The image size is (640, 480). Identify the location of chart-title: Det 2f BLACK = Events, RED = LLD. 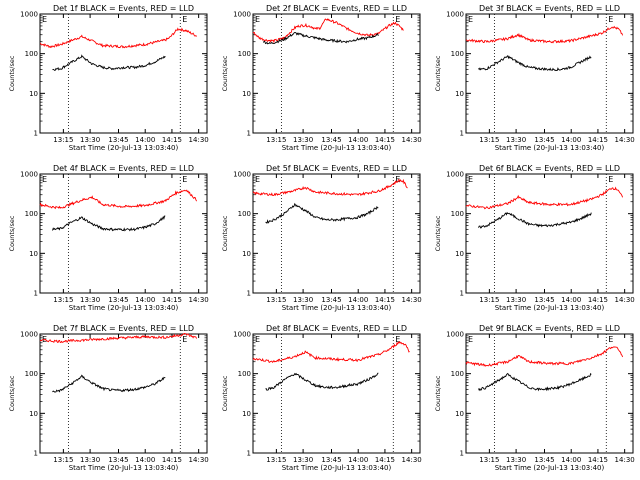
(336, 8).